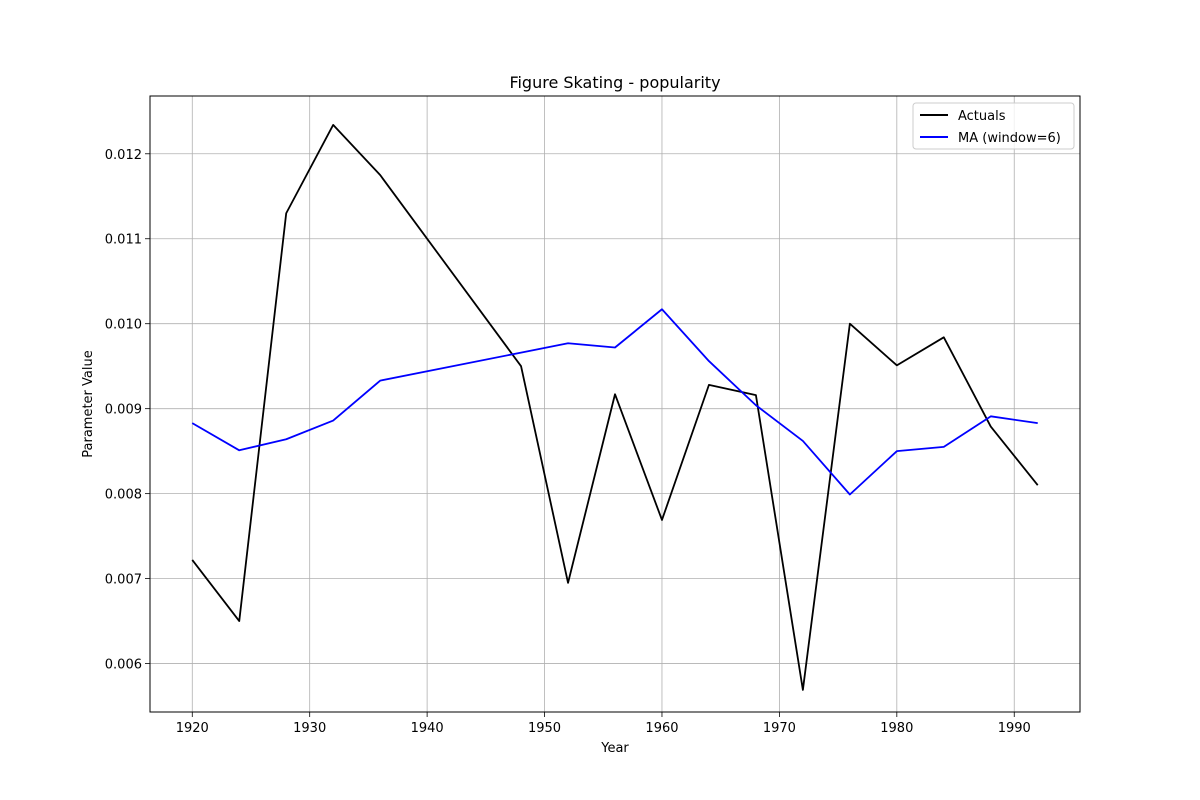 This screenshot has width=1200, height=800. Describe the element at coordinates (123, 665) in the screenshot. I see `y-tick-label: 0.006` at that location.